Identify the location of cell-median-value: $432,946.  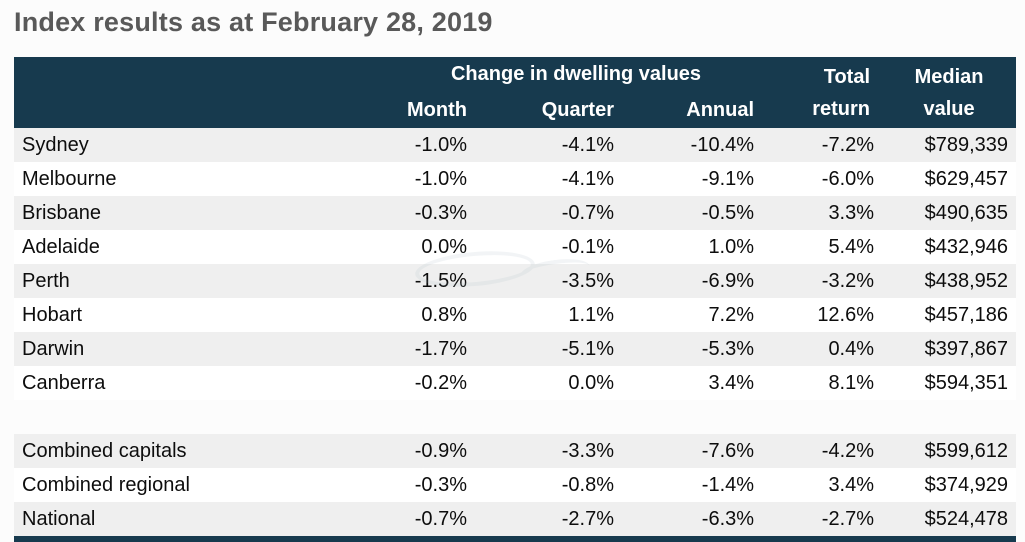
(949, 247).